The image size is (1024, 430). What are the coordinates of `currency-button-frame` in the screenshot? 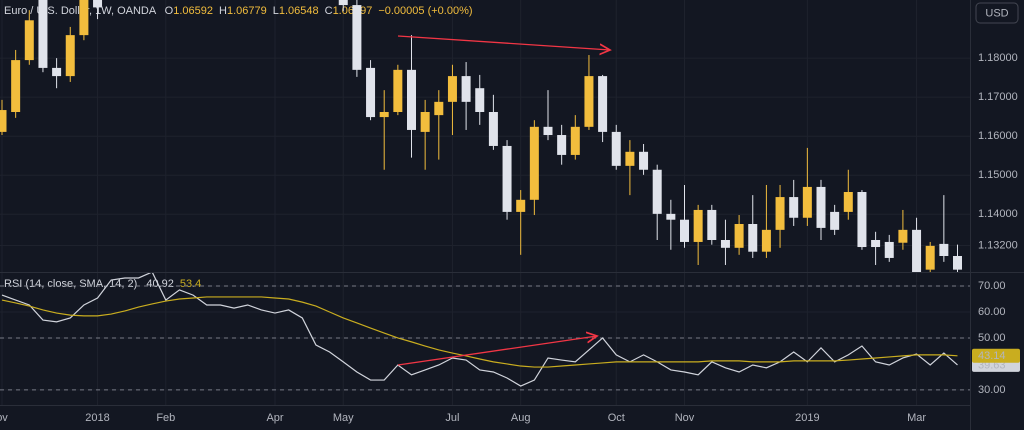 It's located at (997, 13).